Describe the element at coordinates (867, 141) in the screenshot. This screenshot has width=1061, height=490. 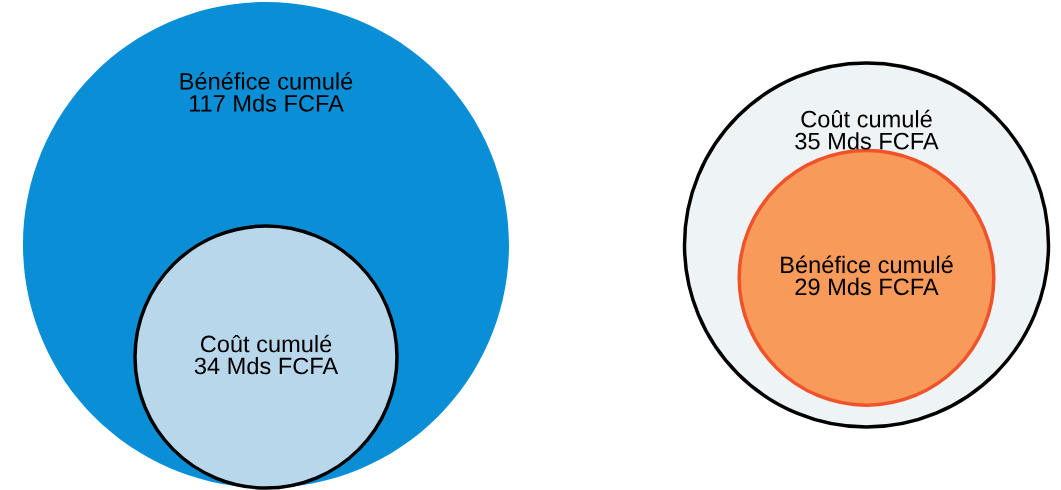
I see `data-label: 35 Mds FCFA` at that location.